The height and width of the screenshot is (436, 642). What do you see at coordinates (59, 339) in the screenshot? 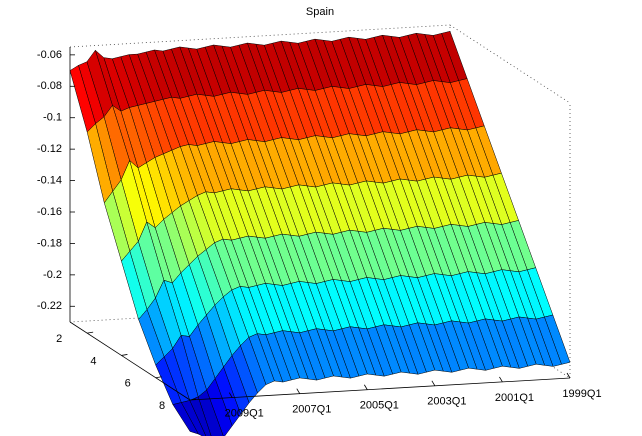
I see `y-tick-label: 2` at bounding box center [59, 339].